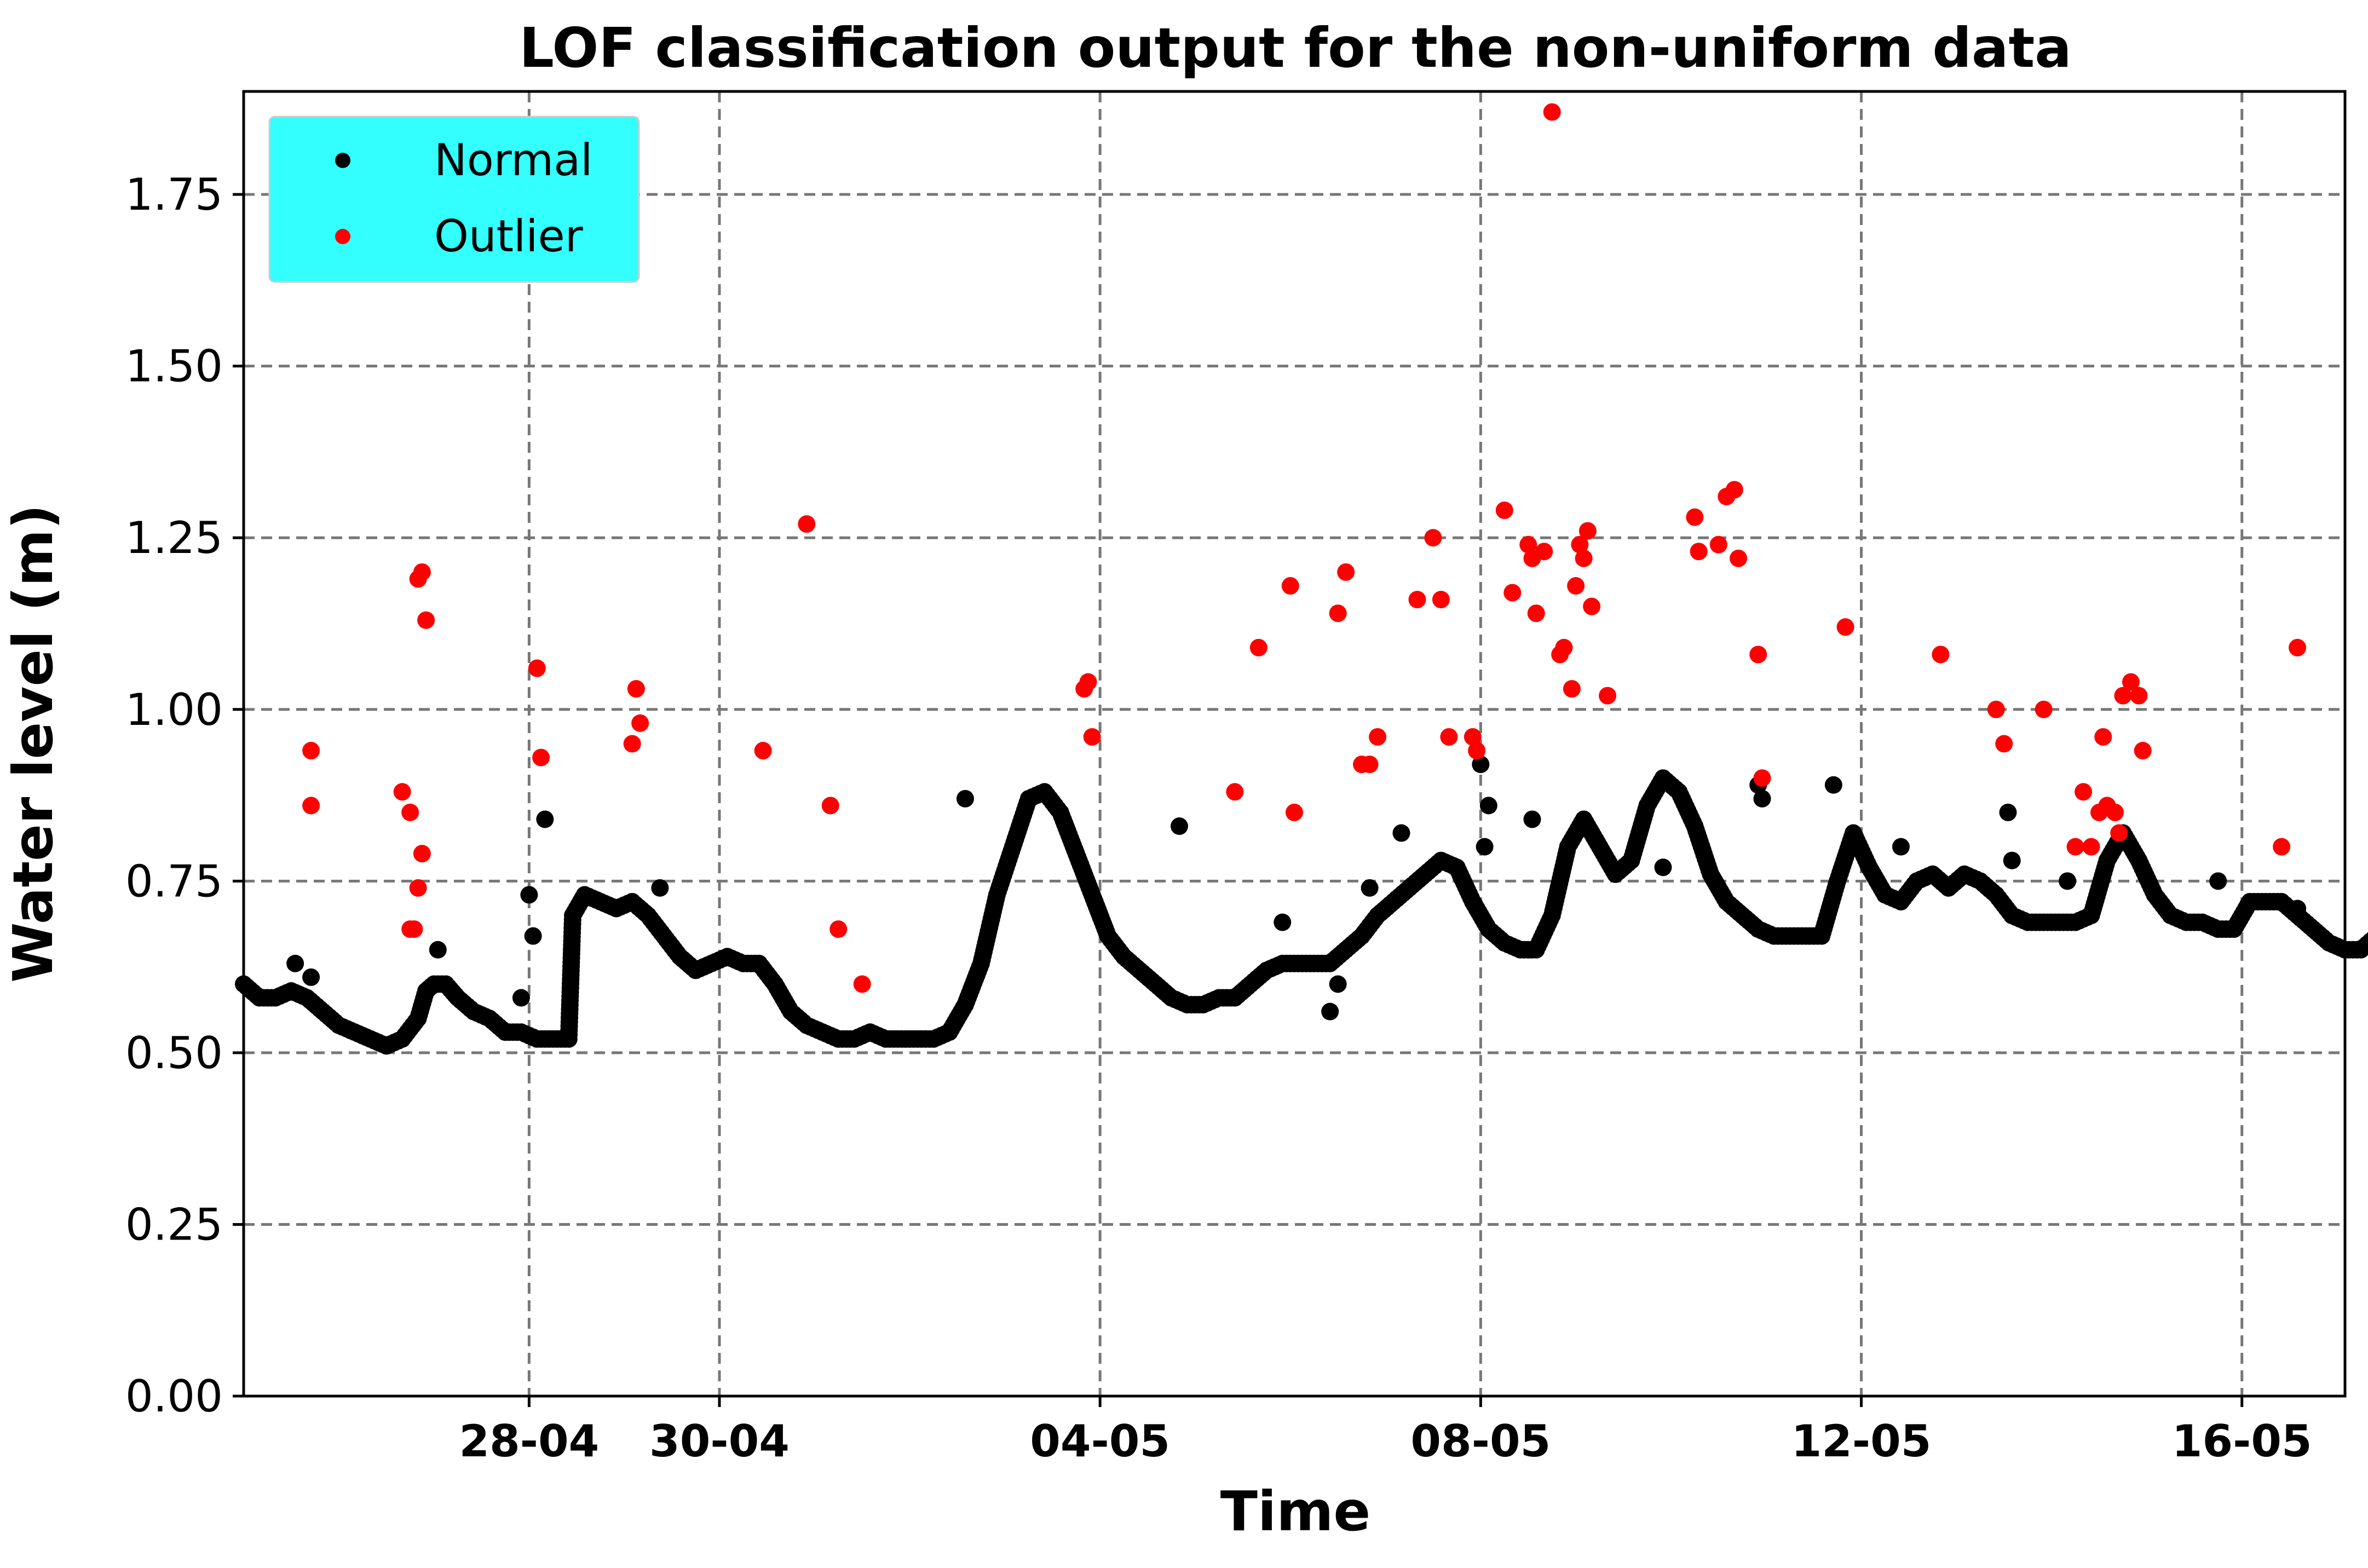  Describe the element at coordinates (513, 160) in the screenshot. I see `legend-label-normal: Normal` at that location.